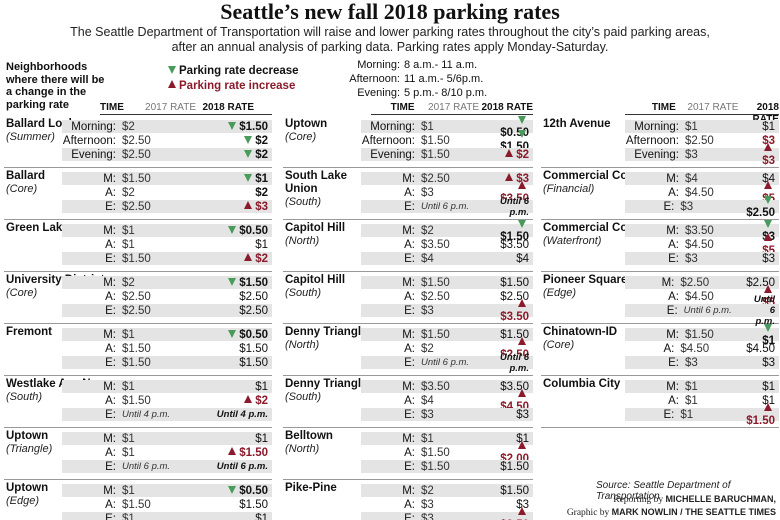 The height and width of the screenshot is (520, 780). What do you see at coordinates (660, 402) in the screenshot?
I see `neighborhood-block: Columbia City M: $1 $1 A: $1 $1 E: $1 $1.50` at bounding box center [660, 402].